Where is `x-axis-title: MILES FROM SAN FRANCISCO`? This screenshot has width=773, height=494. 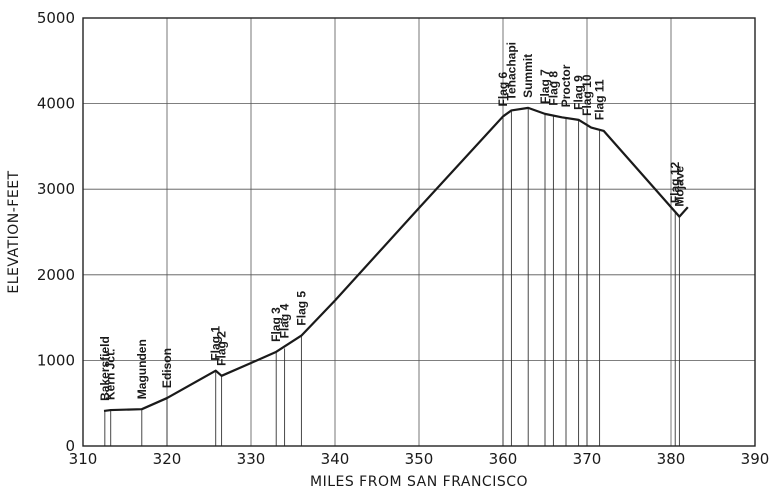
x-axis-title: MILES FROM SAN FRANCISCO is located at coordinates (419, 482).